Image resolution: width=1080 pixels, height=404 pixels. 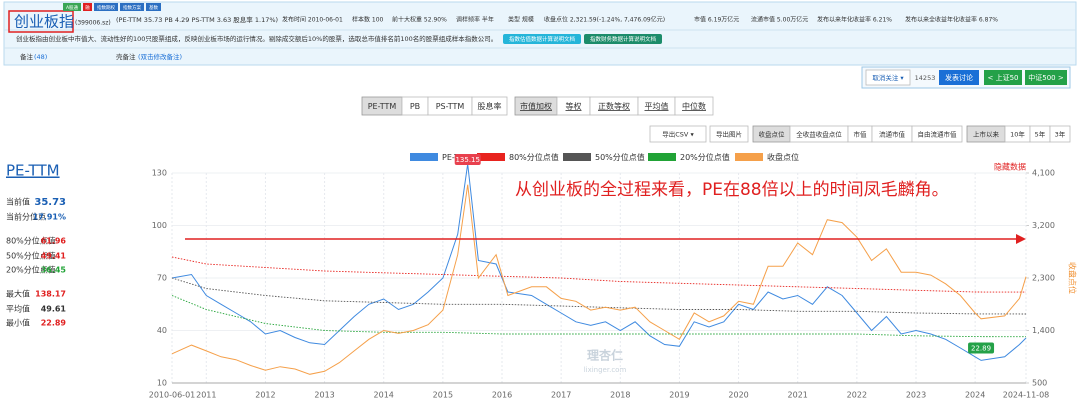 What do you see at coordinates (18, 309) in the screenshot?
I see `stat-label: 平均值` at bounding box center [18, 309].